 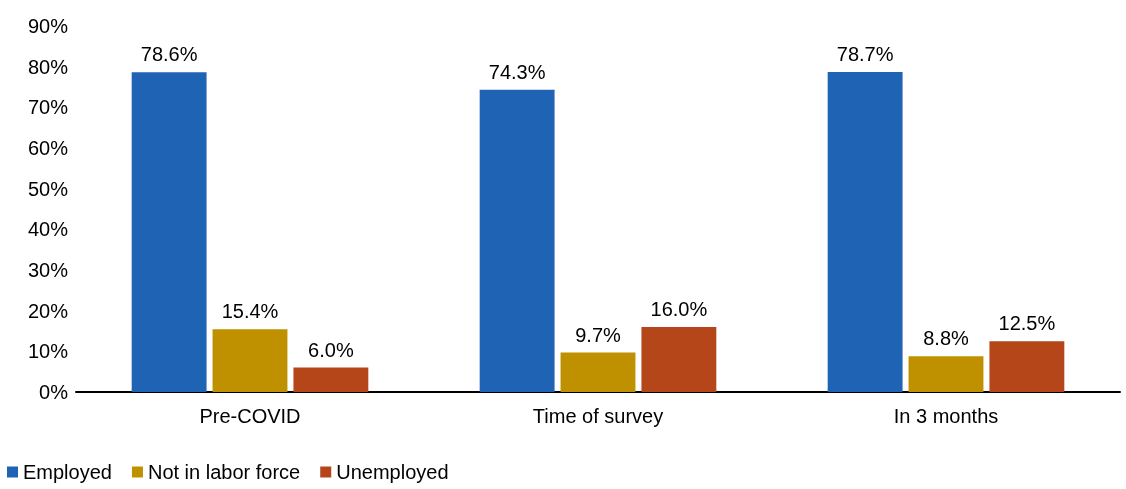 I want to click on data-label: 6.0%, so click(x=331, y=349).